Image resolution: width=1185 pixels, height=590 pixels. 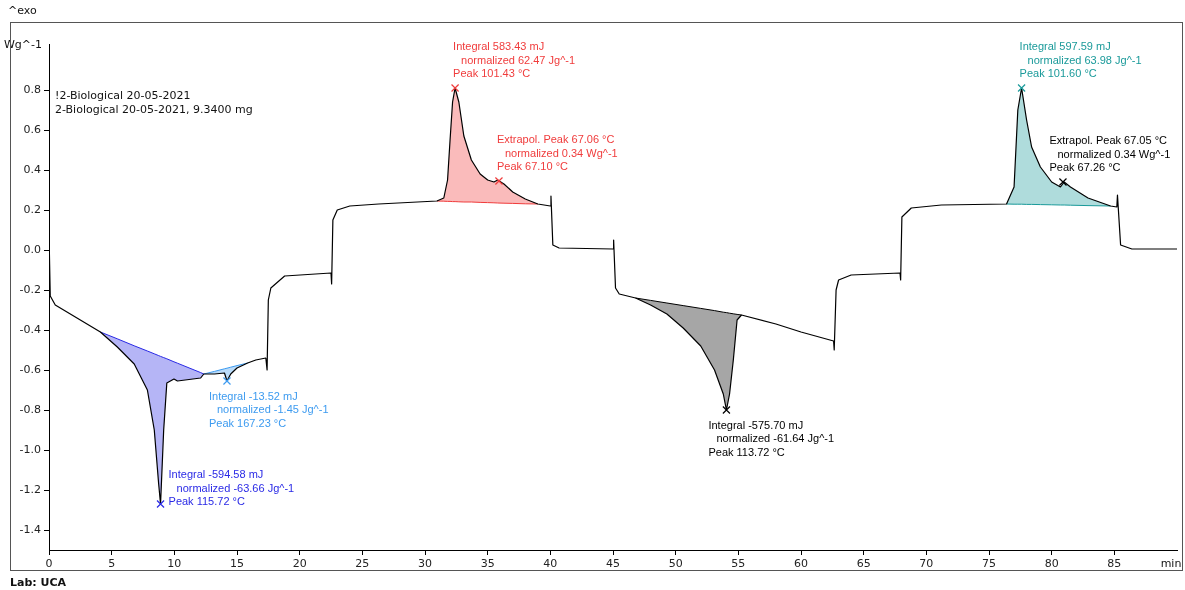 I want to click on annotation: Peak 167.23 °C, so click(x=247, y=422).